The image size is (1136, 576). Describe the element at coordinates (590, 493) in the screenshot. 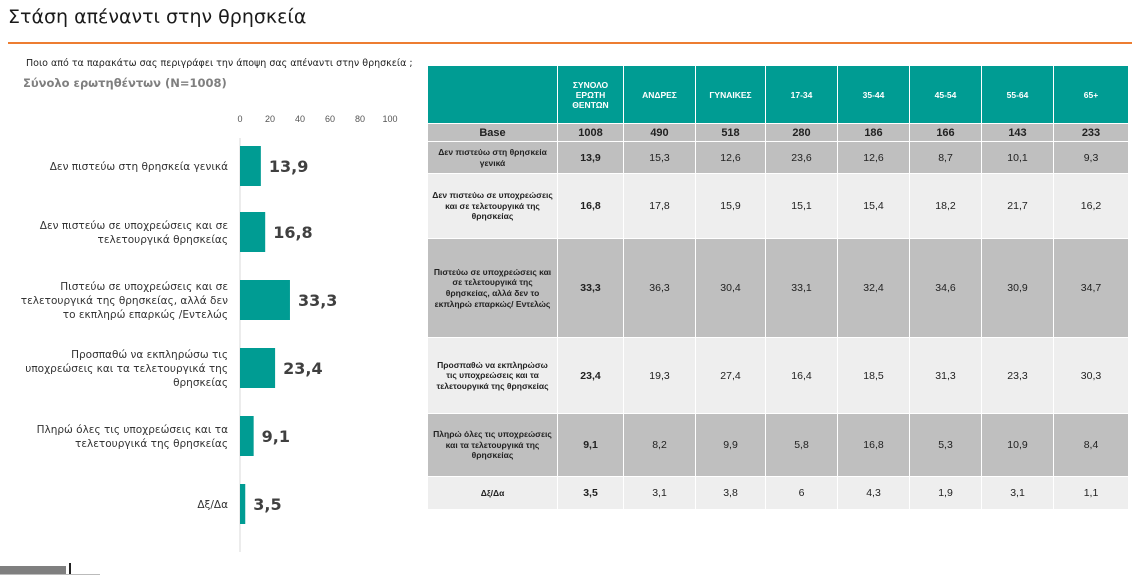

I see `table-cell: 3,5` at that location.